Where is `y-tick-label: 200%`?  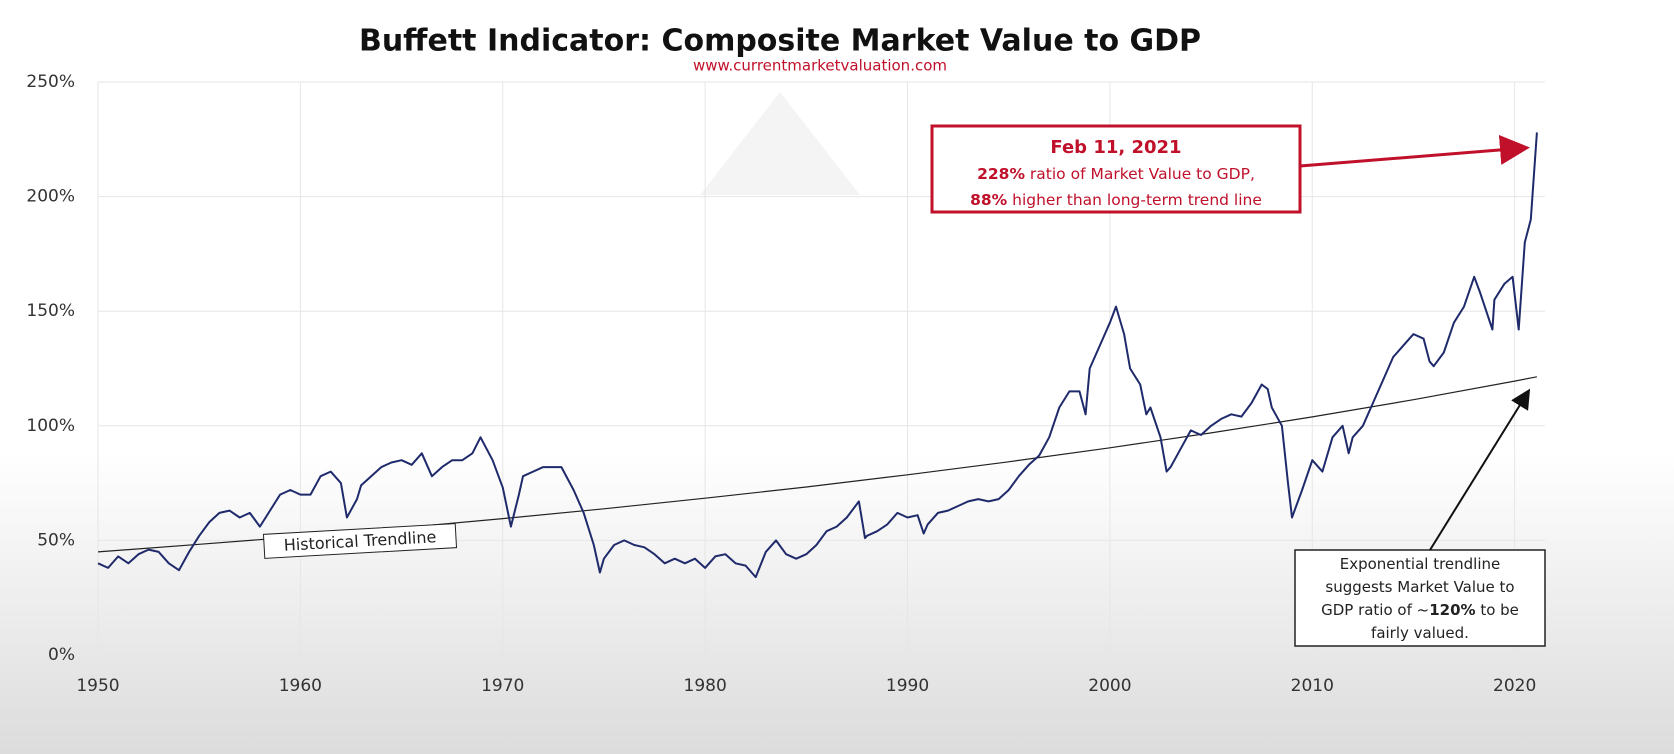
y-tick-label: 200% is located at coordinates (50, 197).